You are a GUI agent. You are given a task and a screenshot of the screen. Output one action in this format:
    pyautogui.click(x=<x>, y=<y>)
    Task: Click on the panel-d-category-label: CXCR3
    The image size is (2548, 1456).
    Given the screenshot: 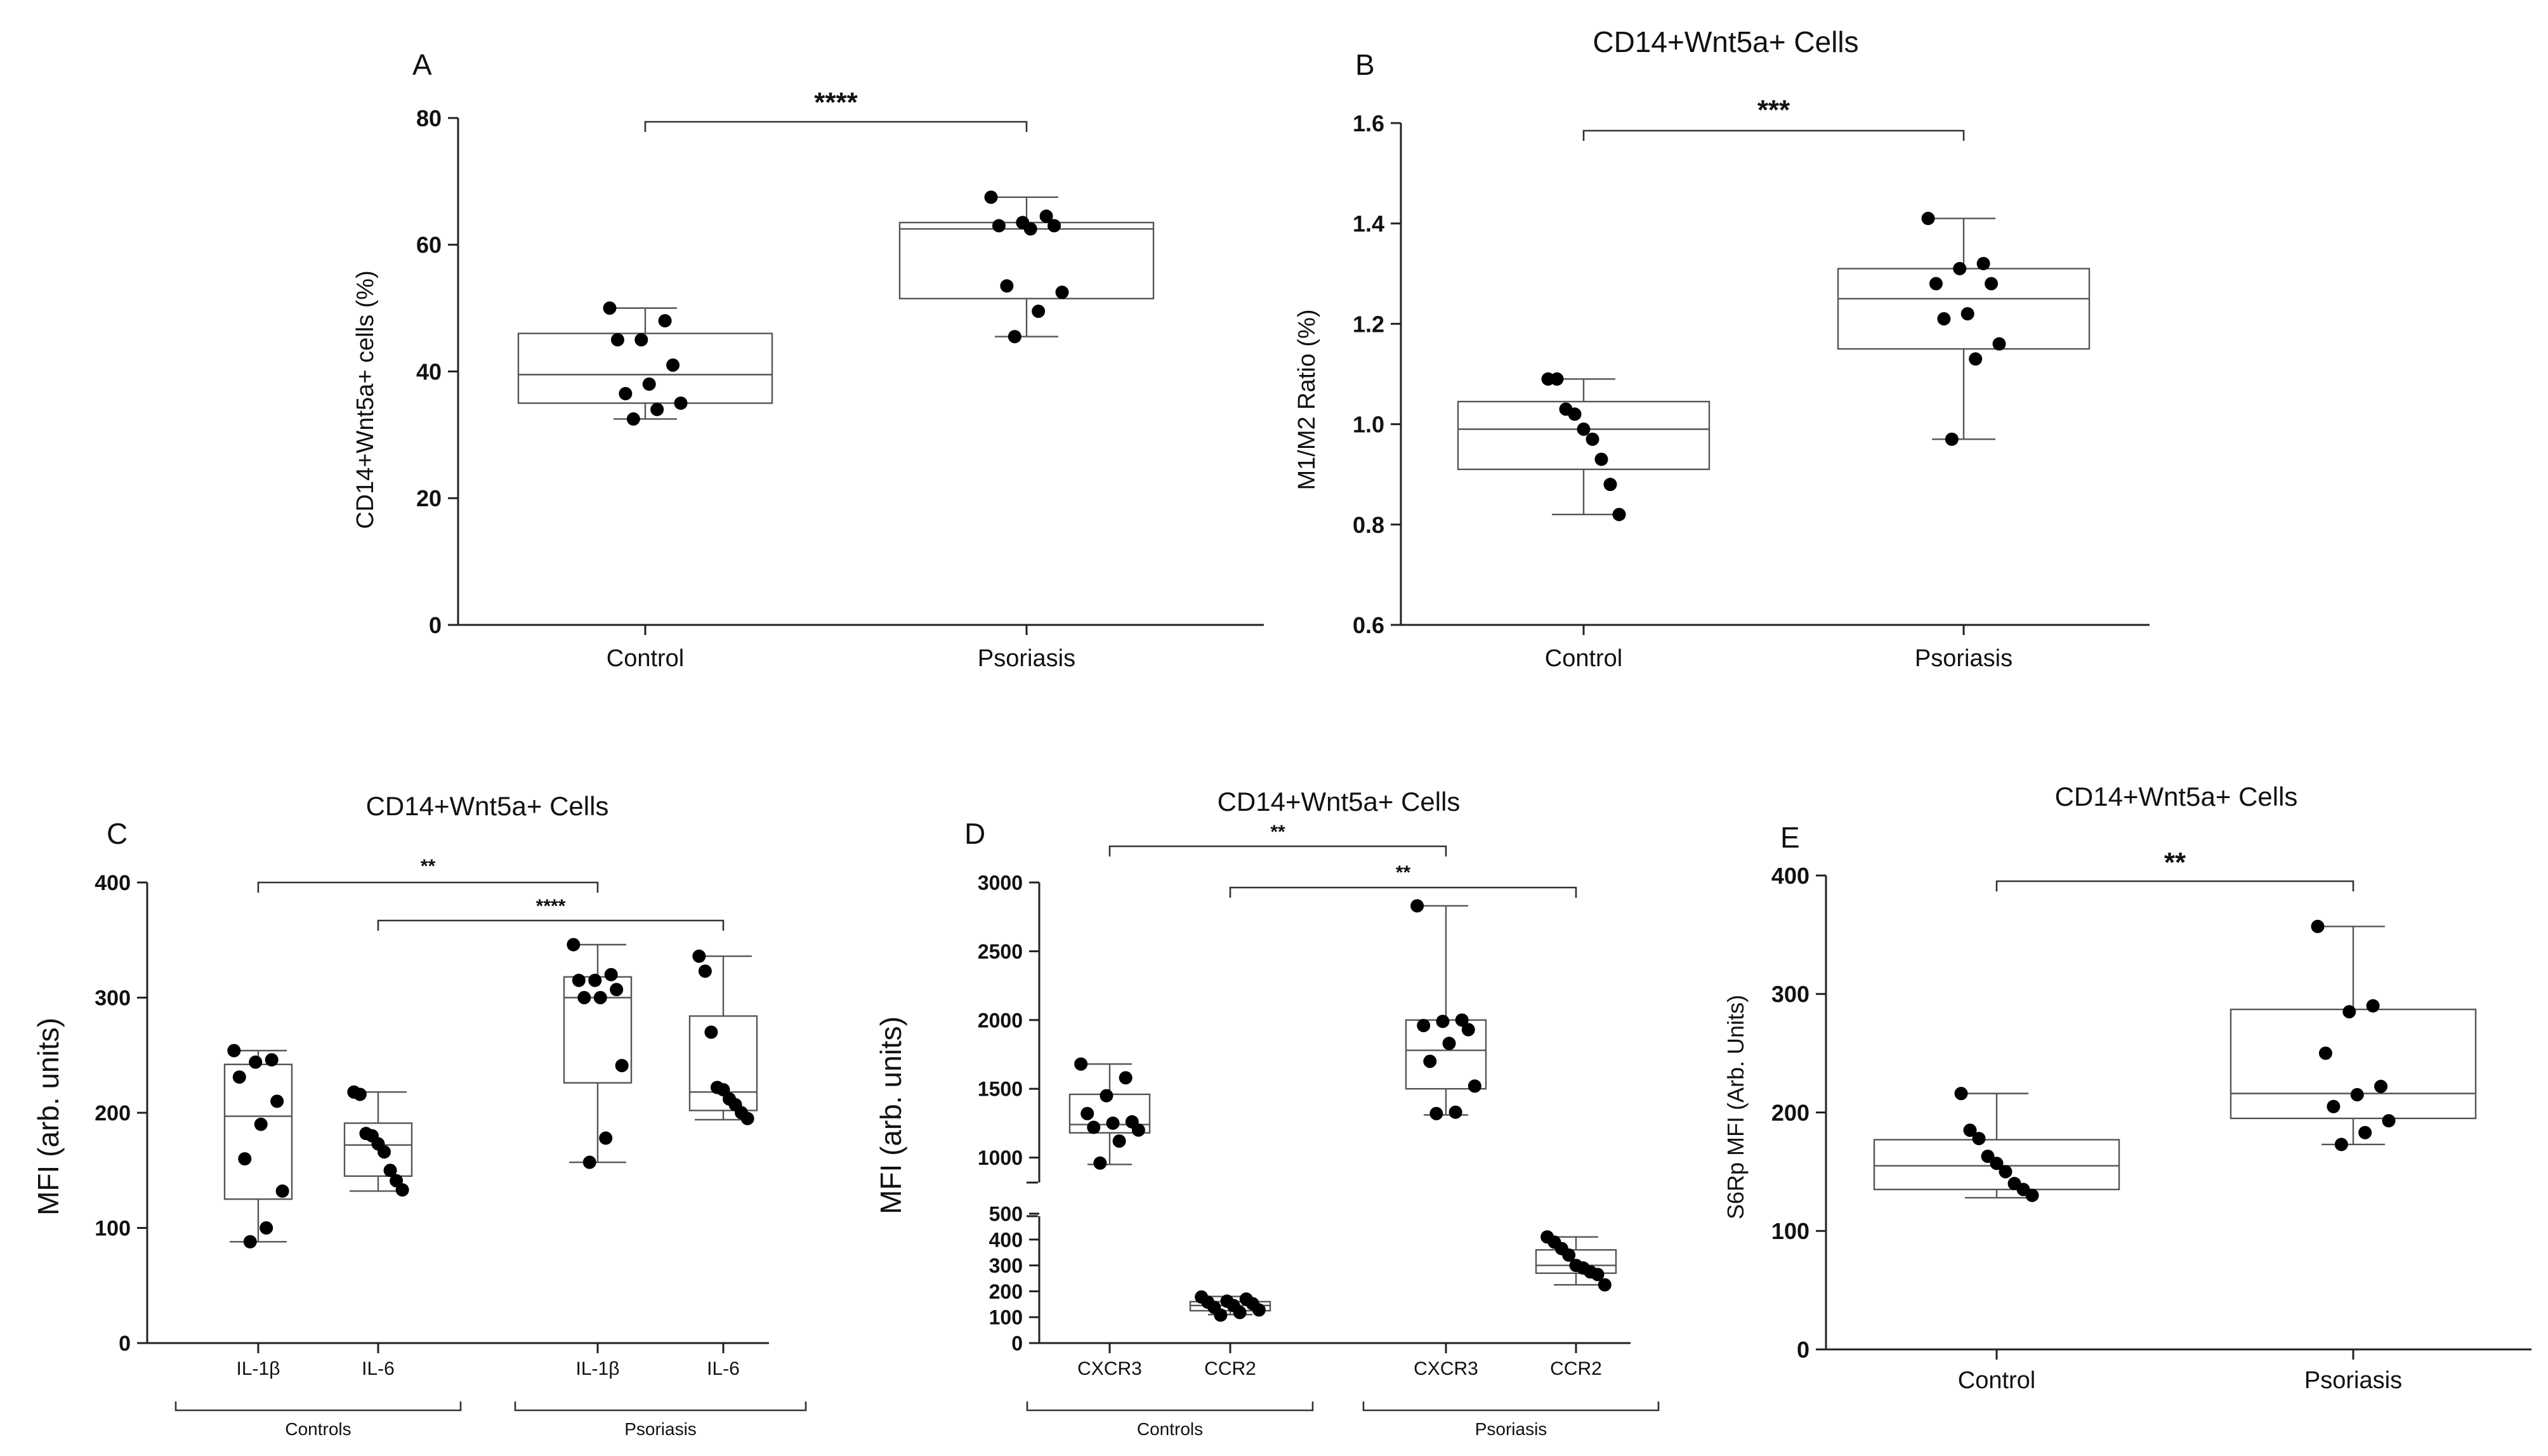 What is the action you would take?
    pyautogui.click(x=1109, y=1368)
    